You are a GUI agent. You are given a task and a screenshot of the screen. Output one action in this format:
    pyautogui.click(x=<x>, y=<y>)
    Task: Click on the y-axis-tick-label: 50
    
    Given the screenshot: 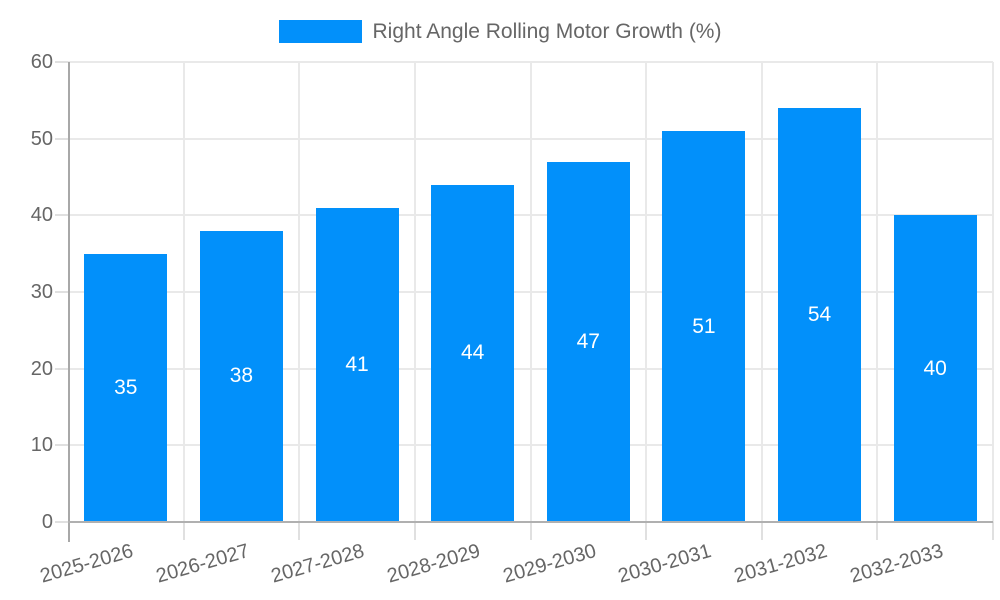 What is the action you would take?
    pyautogui.click(x=41, y=138)
    